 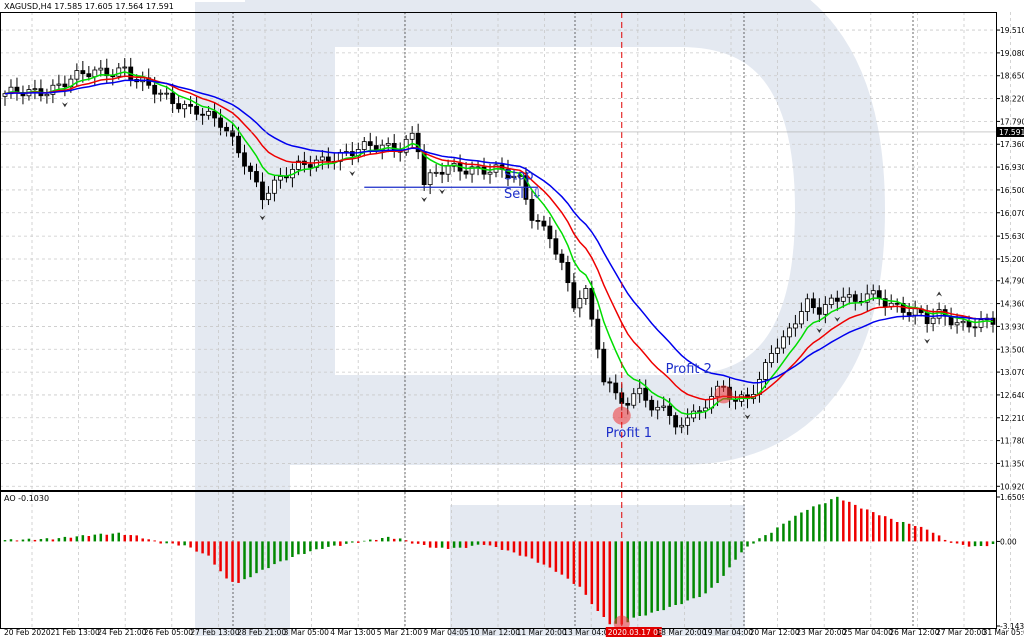 What do you see at coordinates (27, 632) in the screenshot?
I see `xtick-label: 20 Feb 2020` at bounding box center [27, 632].